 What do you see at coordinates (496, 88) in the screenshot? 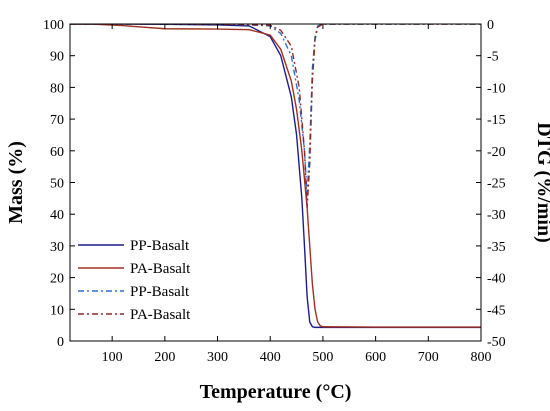
I see `y-right-tick-label: -10` at bounding box center [496, 88].